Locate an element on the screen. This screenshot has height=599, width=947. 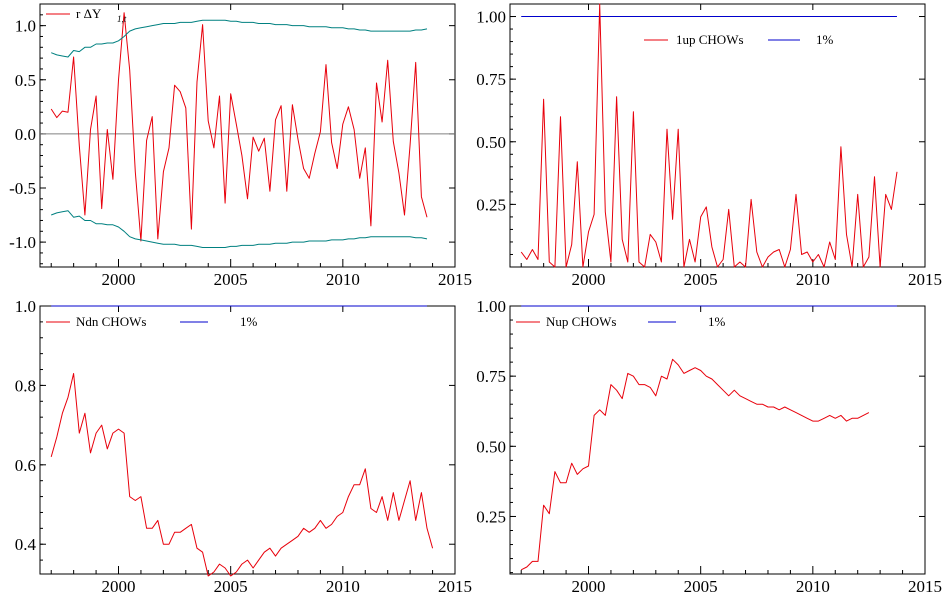
y-tick-label: 0.6 is located at coordinates (25, 465).